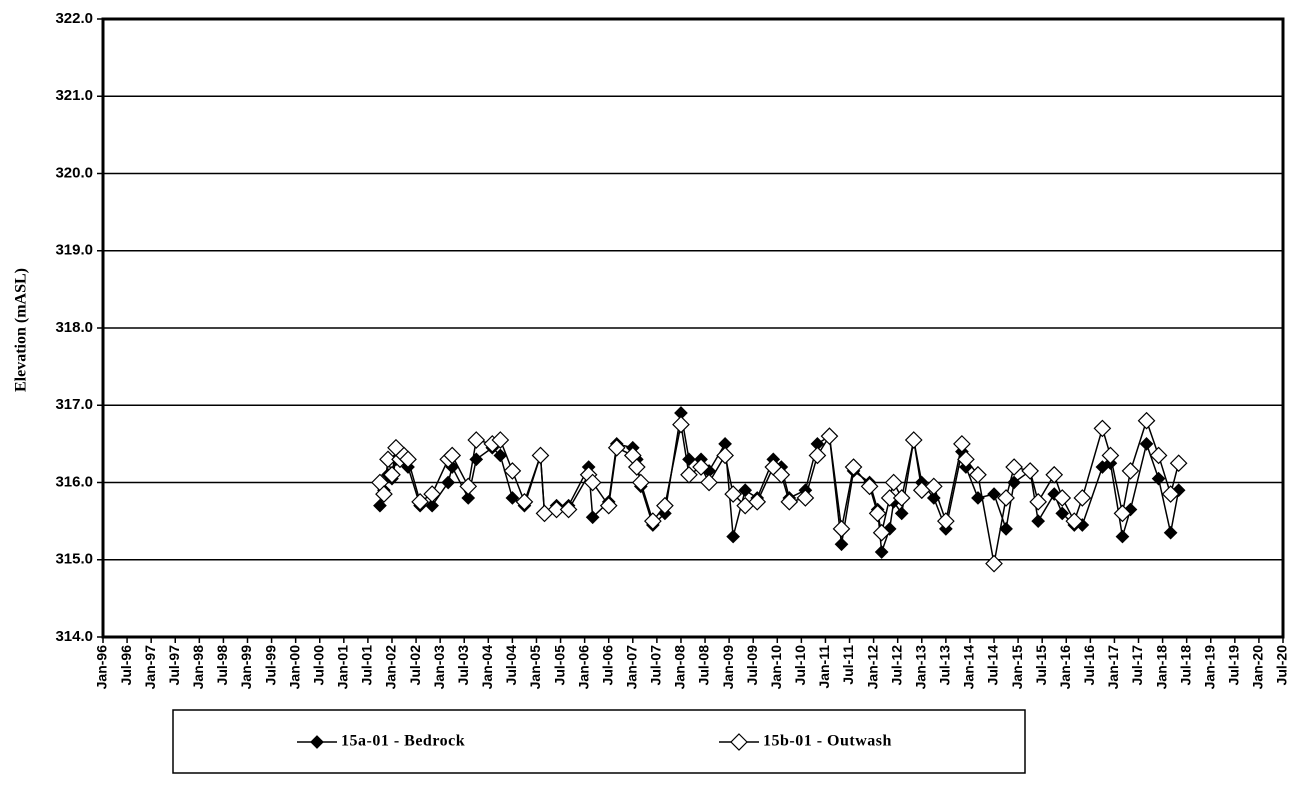  Describe the element at coordinates (74, 481) in the screenshot. I see `y-tick-label: 316.0` at that location.